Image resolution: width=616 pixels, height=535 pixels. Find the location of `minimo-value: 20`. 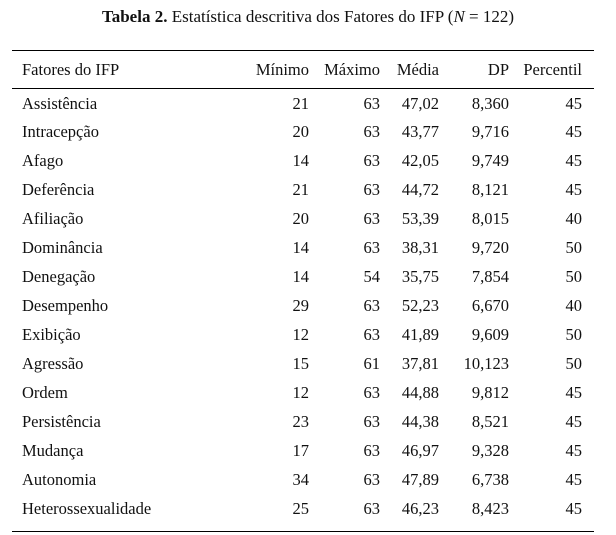

minimo-value: 20 is located at coordinates (301, 218).